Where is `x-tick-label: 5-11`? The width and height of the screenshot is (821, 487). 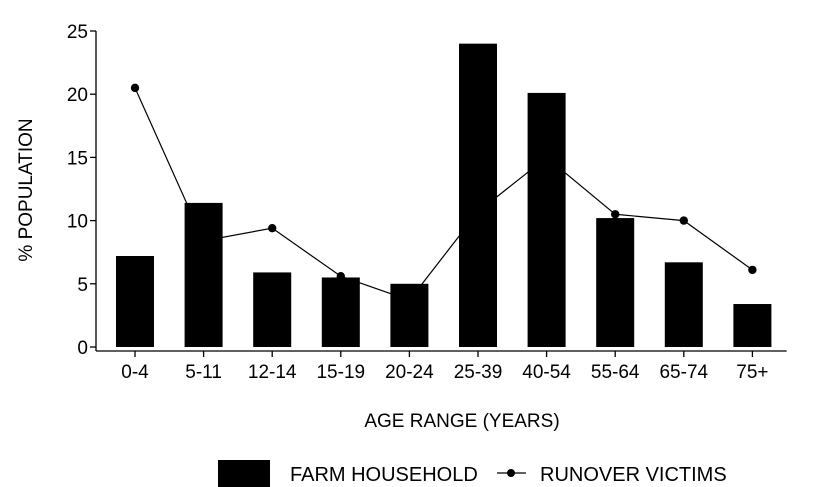 x-tick-label: 5-11 is located at coordinates (203, 372).